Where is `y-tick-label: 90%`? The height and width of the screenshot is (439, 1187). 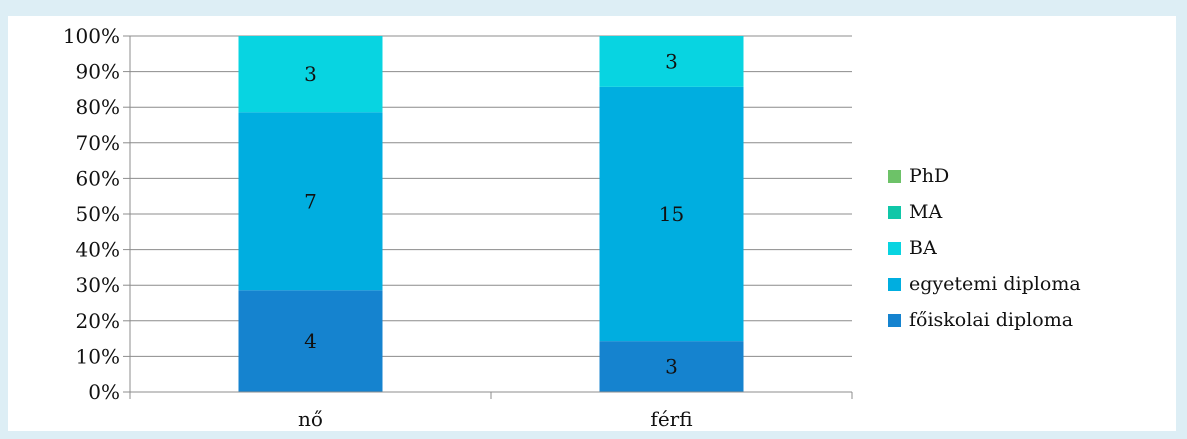
y-tick-label: 90% is located at coordinates (98, 72).